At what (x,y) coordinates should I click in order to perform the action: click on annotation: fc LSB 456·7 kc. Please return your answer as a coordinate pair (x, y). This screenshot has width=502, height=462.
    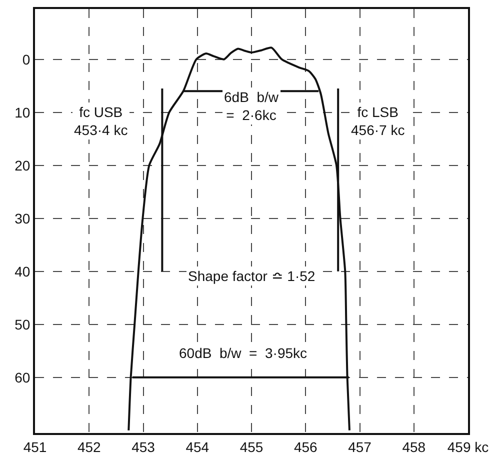
    Looking at the image, I should click on (378, 121).